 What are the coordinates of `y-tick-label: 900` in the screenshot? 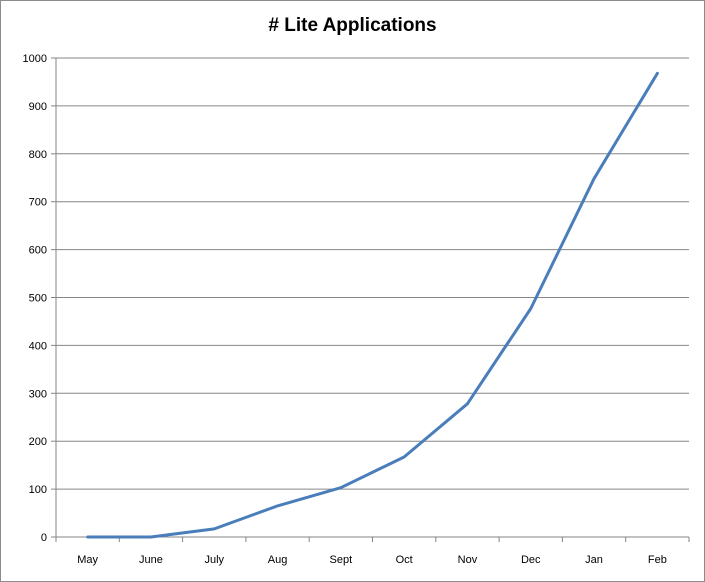 It's located at (38, 107).